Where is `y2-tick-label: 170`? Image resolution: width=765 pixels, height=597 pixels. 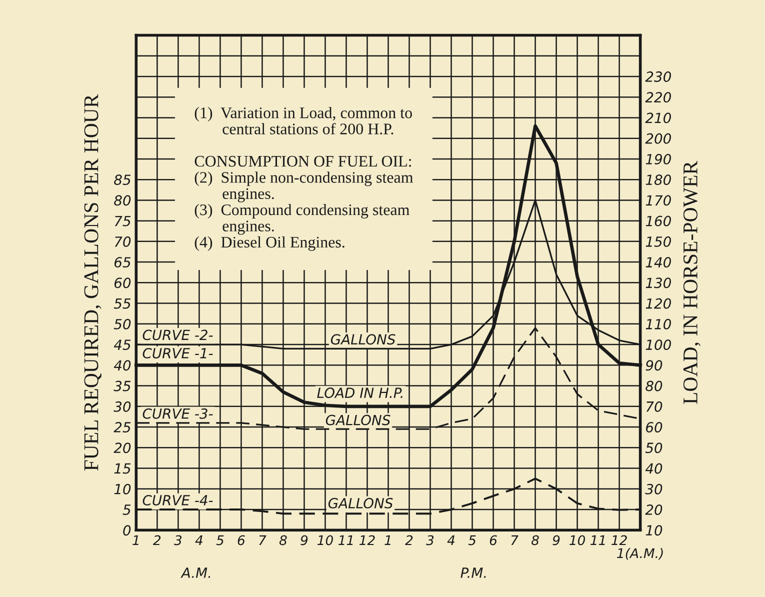
y2-tick-label: 170 is located at coordinates (658, 200).